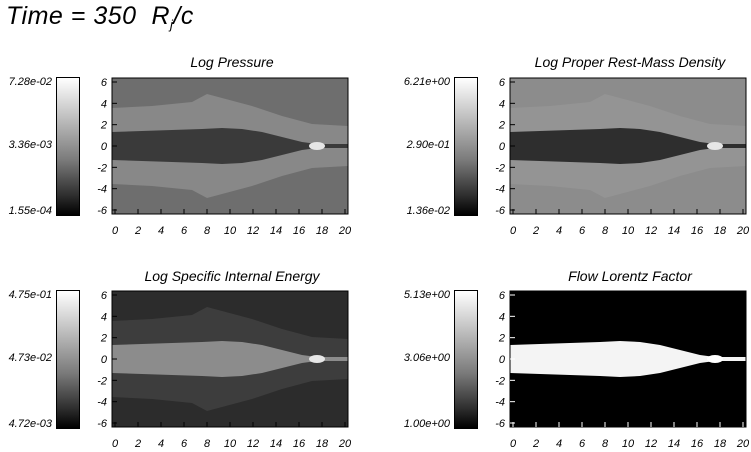  Describe the element at coordinates (30, 358) in the screenshot. I see `colorbar-mid-label: 4.73e-02` at that location.